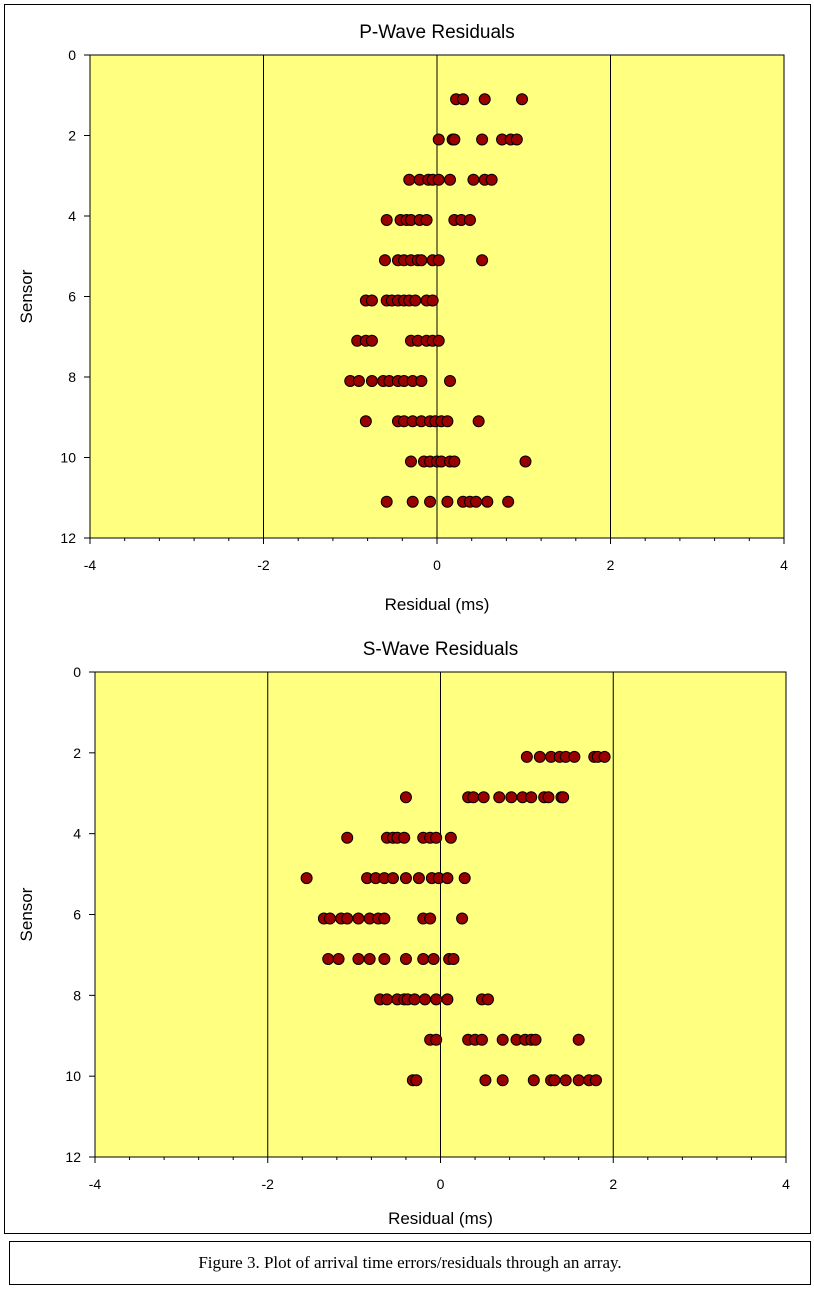 The image size is (814, 1289). I want to click on y-tick-label: 0, so click(77, 672).